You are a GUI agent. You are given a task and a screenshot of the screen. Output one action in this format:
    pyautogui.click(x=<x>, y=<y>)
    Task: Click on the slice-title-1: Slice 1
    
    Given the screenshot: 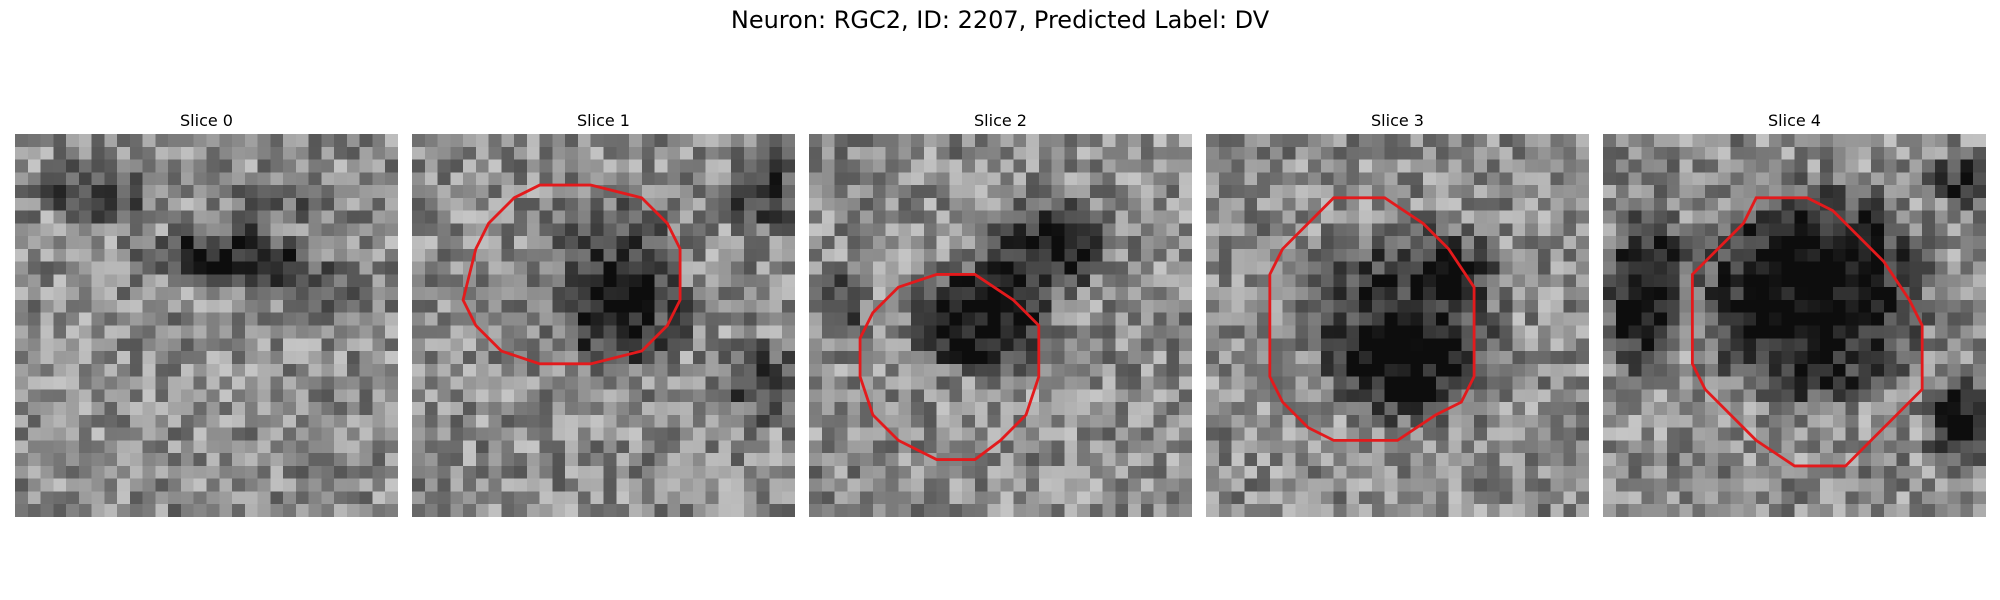 What is the action you would take?
    pyautogui.click(x=603, y=120)
    